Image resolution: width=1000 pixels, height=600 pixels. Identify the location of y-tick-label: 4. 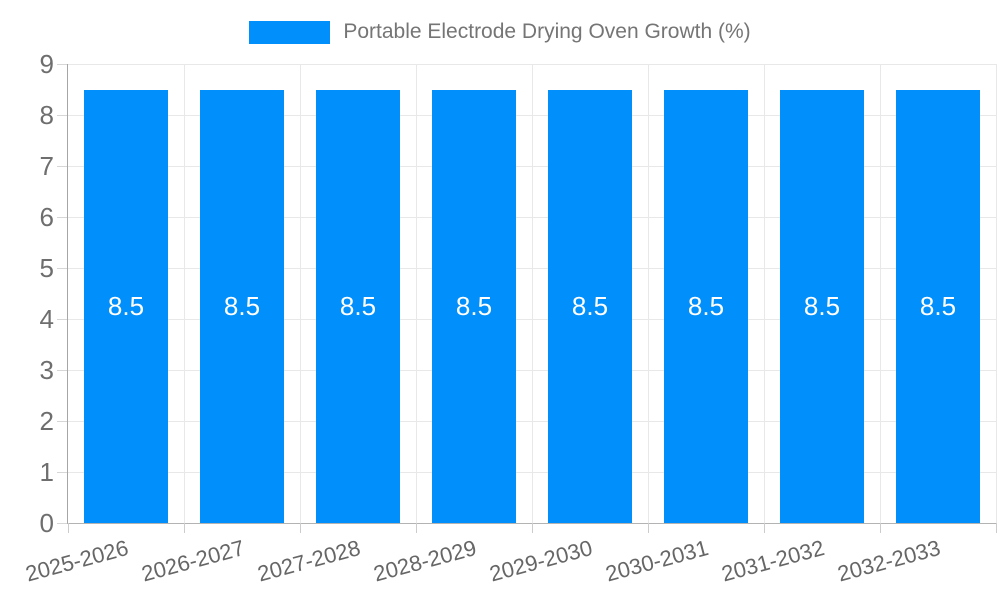
(46, 319).